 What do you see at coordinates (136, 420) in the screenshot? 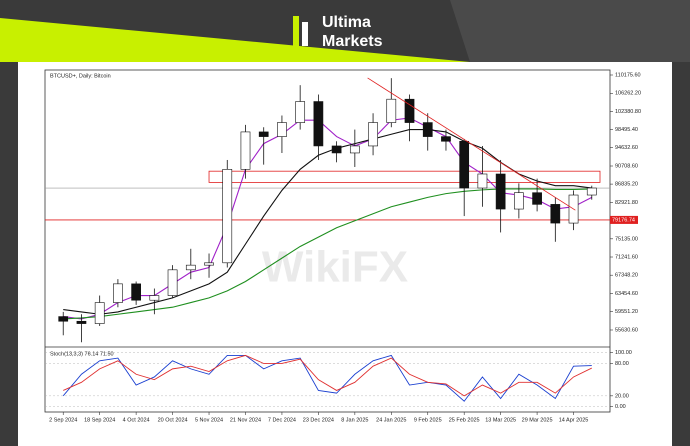
I see `x-tick-label: 4 Oct 2024` at bounding box center [136, 420].